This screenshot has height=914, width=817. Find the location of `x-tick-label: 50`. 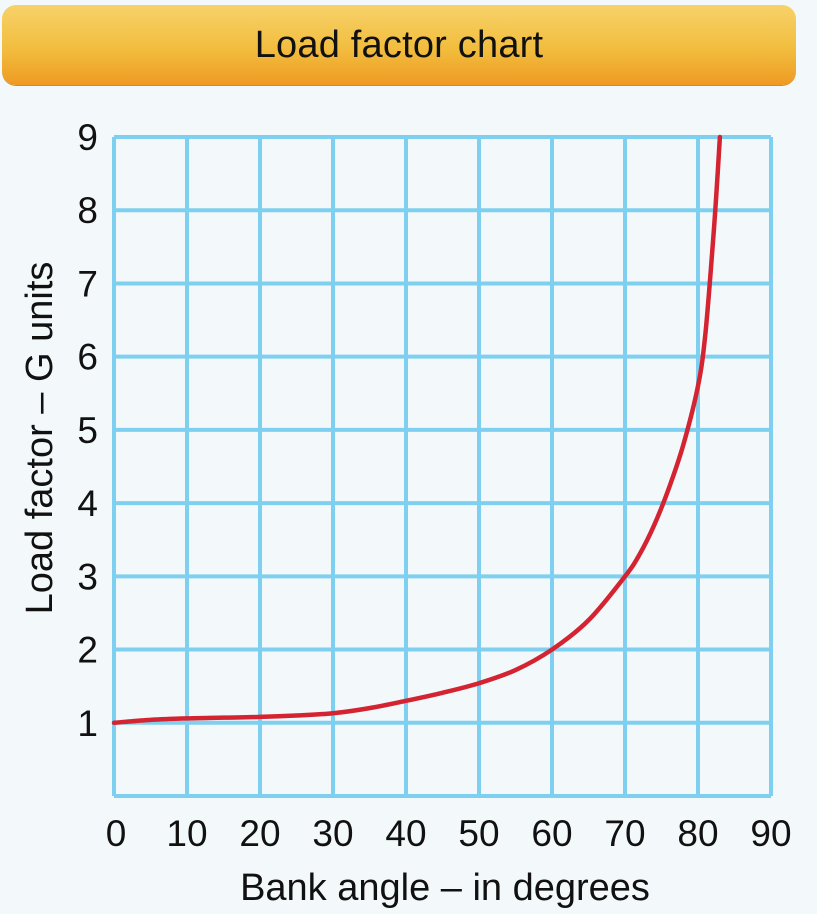

x-tick-label: 50 is located at coordinates (478, 833).